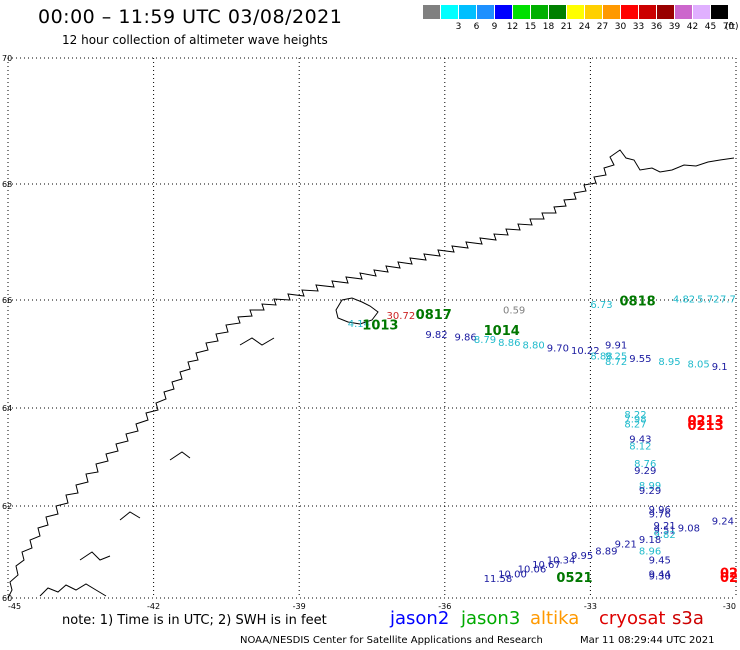 This screenshot has height=650, width=740. What do you see at coordinates (7, 506) in the screenshot?
I see `lat-tick-label: 62` at bounding box center [7, 506].